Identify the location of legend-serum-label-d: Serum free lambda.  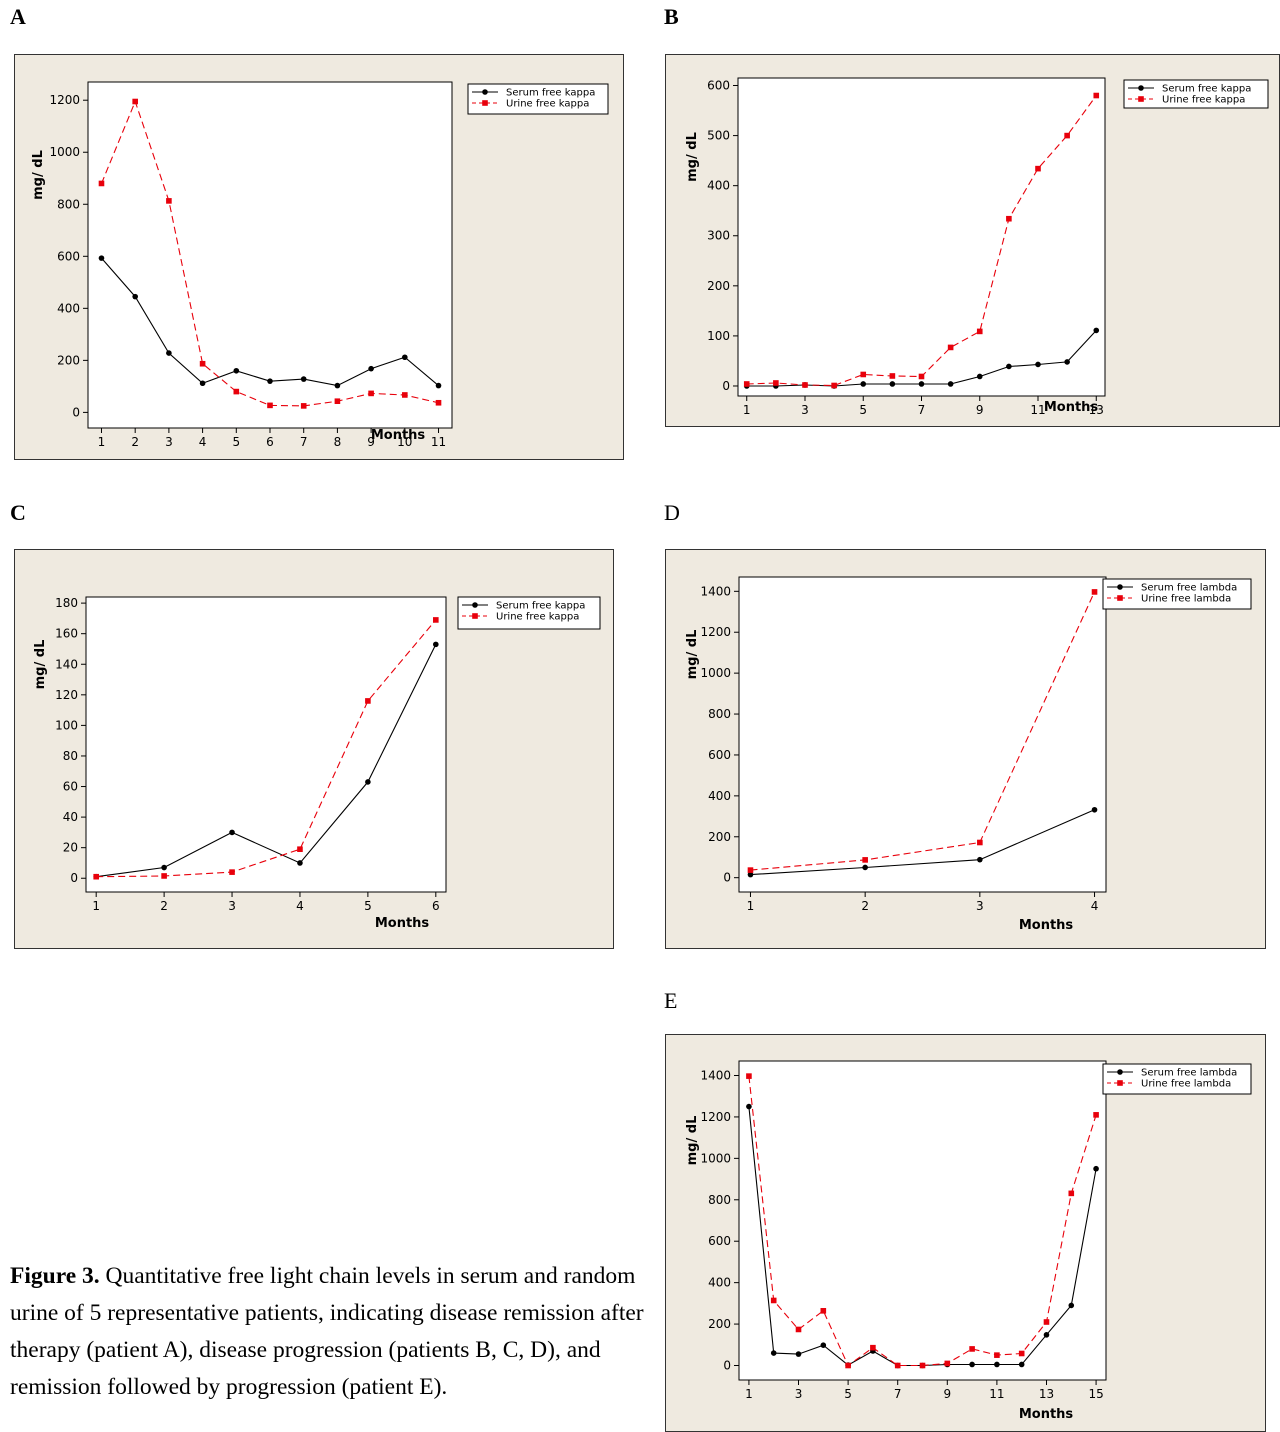
(1189, 588).